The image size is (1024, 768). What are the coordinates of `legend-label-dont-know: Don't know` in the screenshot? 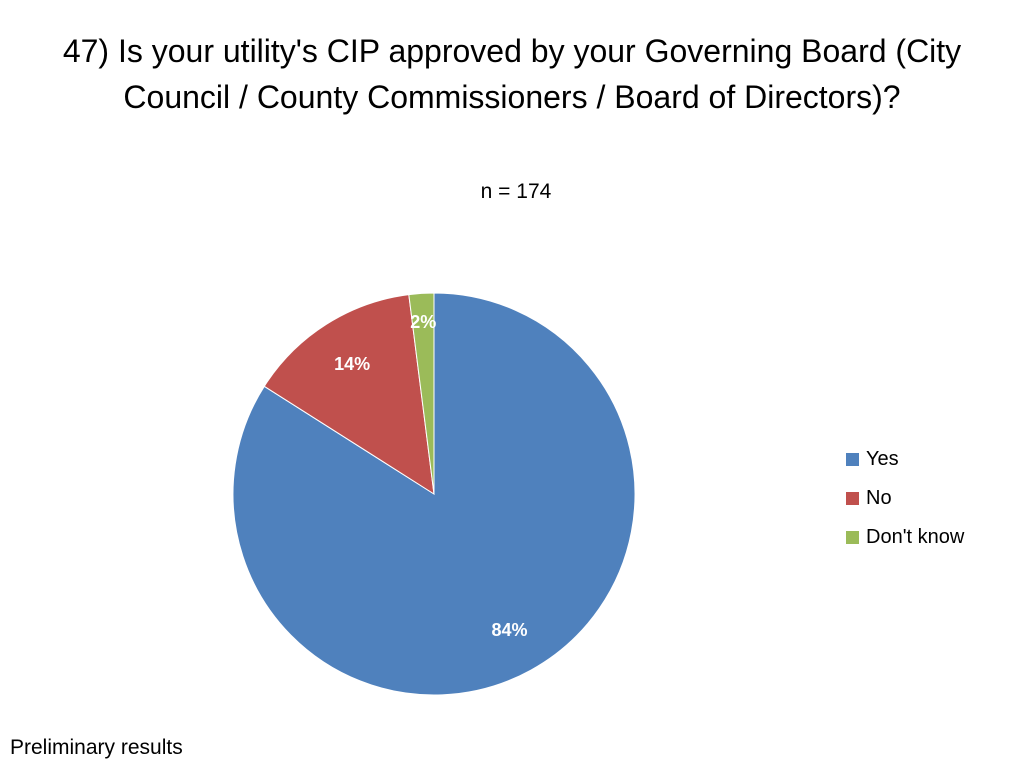 It's located at (915, 537).